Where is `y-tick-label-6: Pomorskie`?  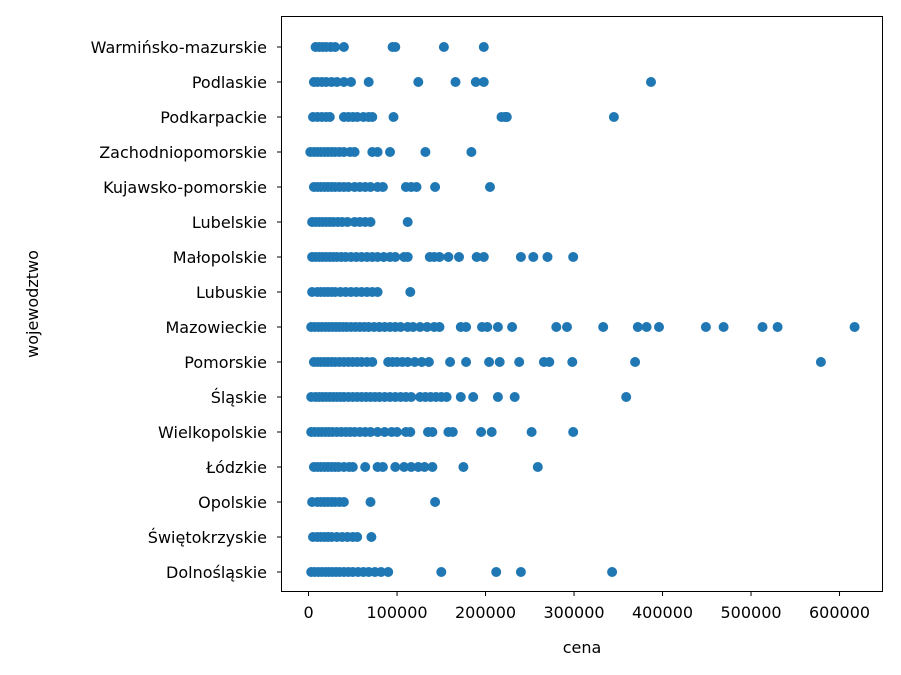
y-tick-label-6: Pomorskie is located at coordinates (225, 362).